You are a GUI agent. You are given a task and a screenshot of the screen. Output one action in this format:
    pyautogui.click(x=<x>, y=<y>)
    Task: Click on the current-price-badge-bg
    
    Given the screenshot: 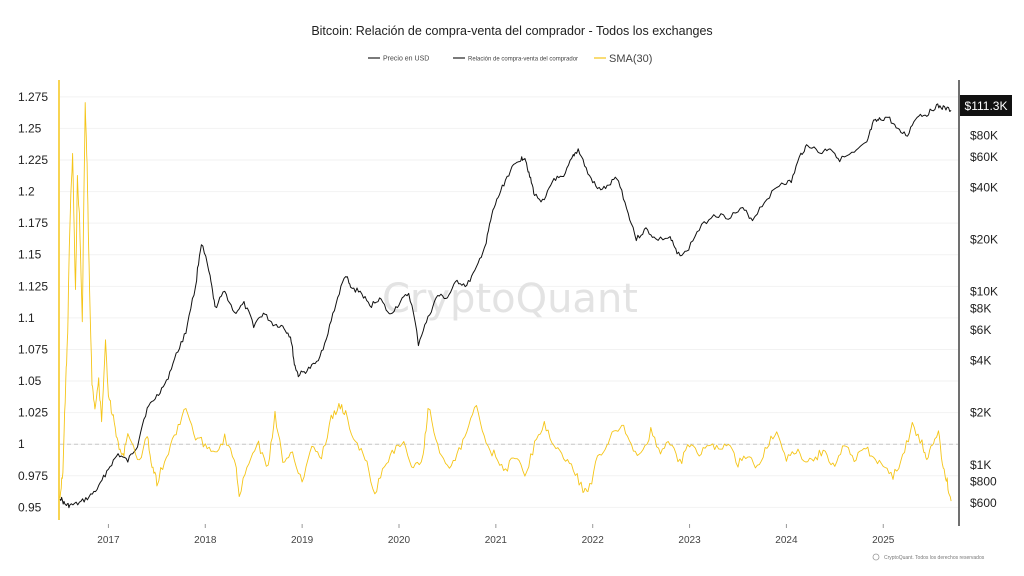 What is the action you would take?
    pyautogui.click(x=986, y=105)
    